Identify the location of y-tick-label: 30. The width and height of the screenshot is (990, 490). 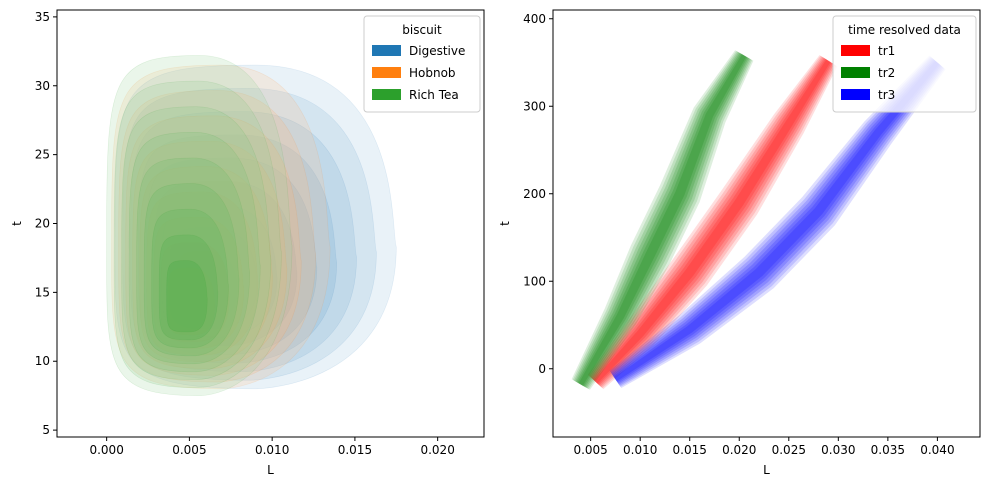
(42, 86).